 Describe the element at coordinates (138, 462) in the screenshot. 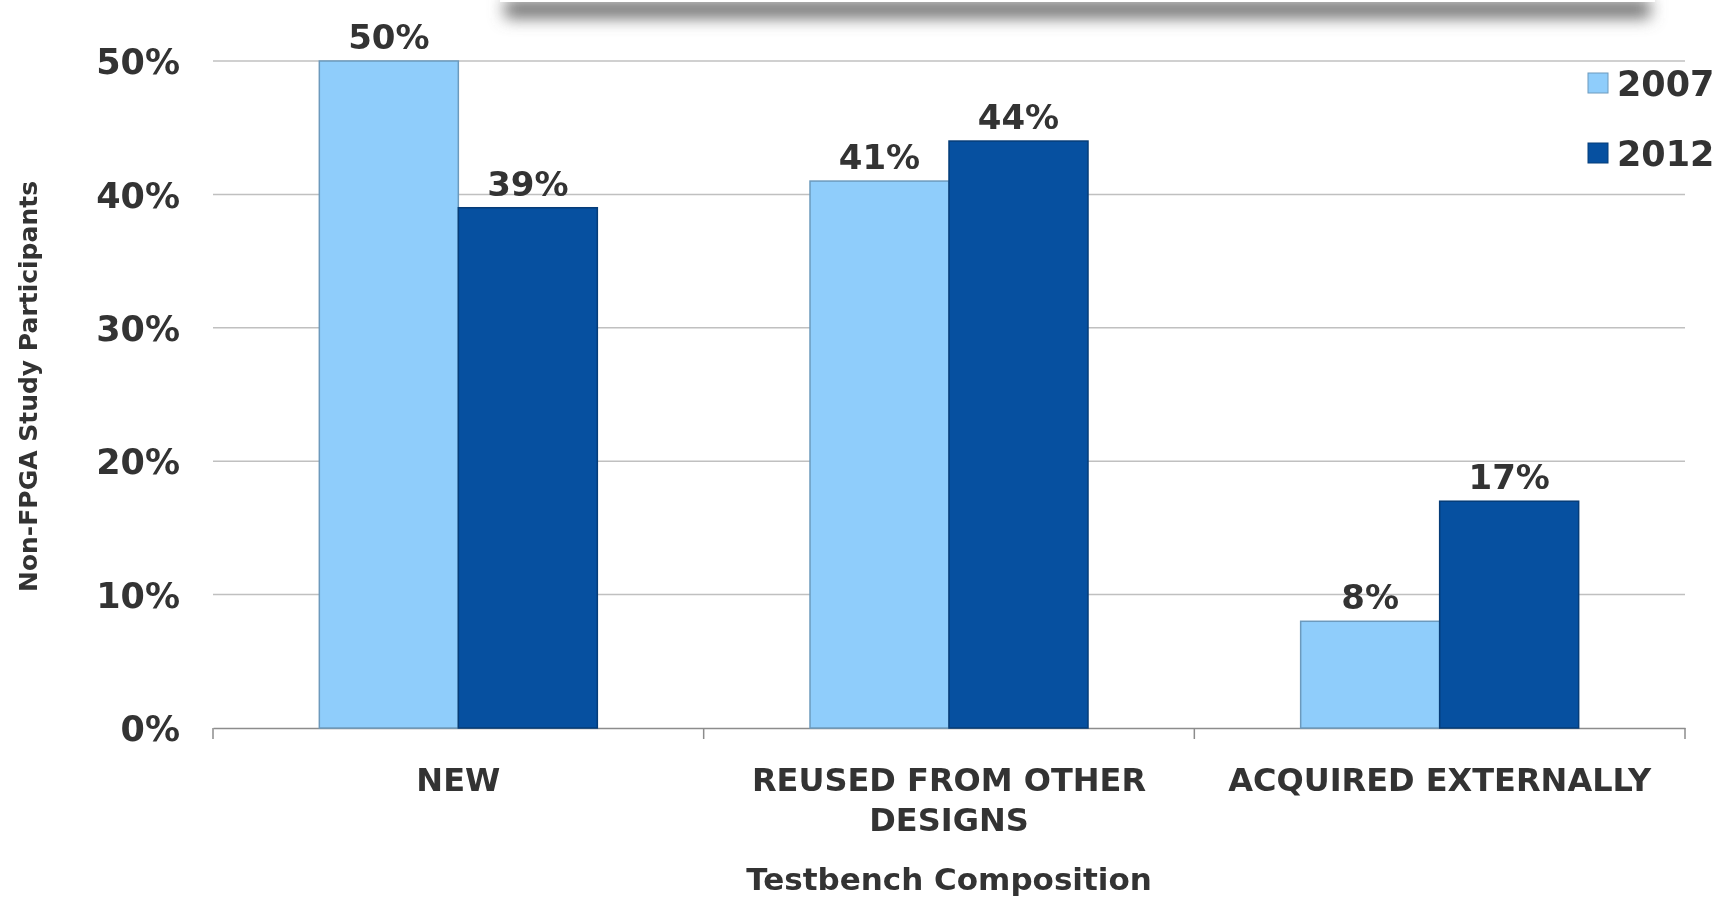

I see `y-tick-label: 20%` at that location.